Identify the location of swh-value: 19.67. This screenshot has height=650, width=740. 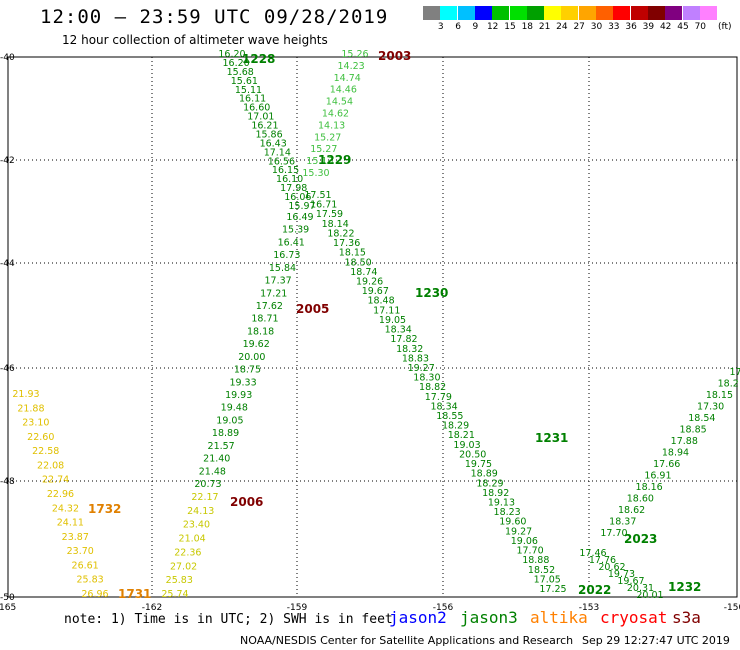
(375, 291).